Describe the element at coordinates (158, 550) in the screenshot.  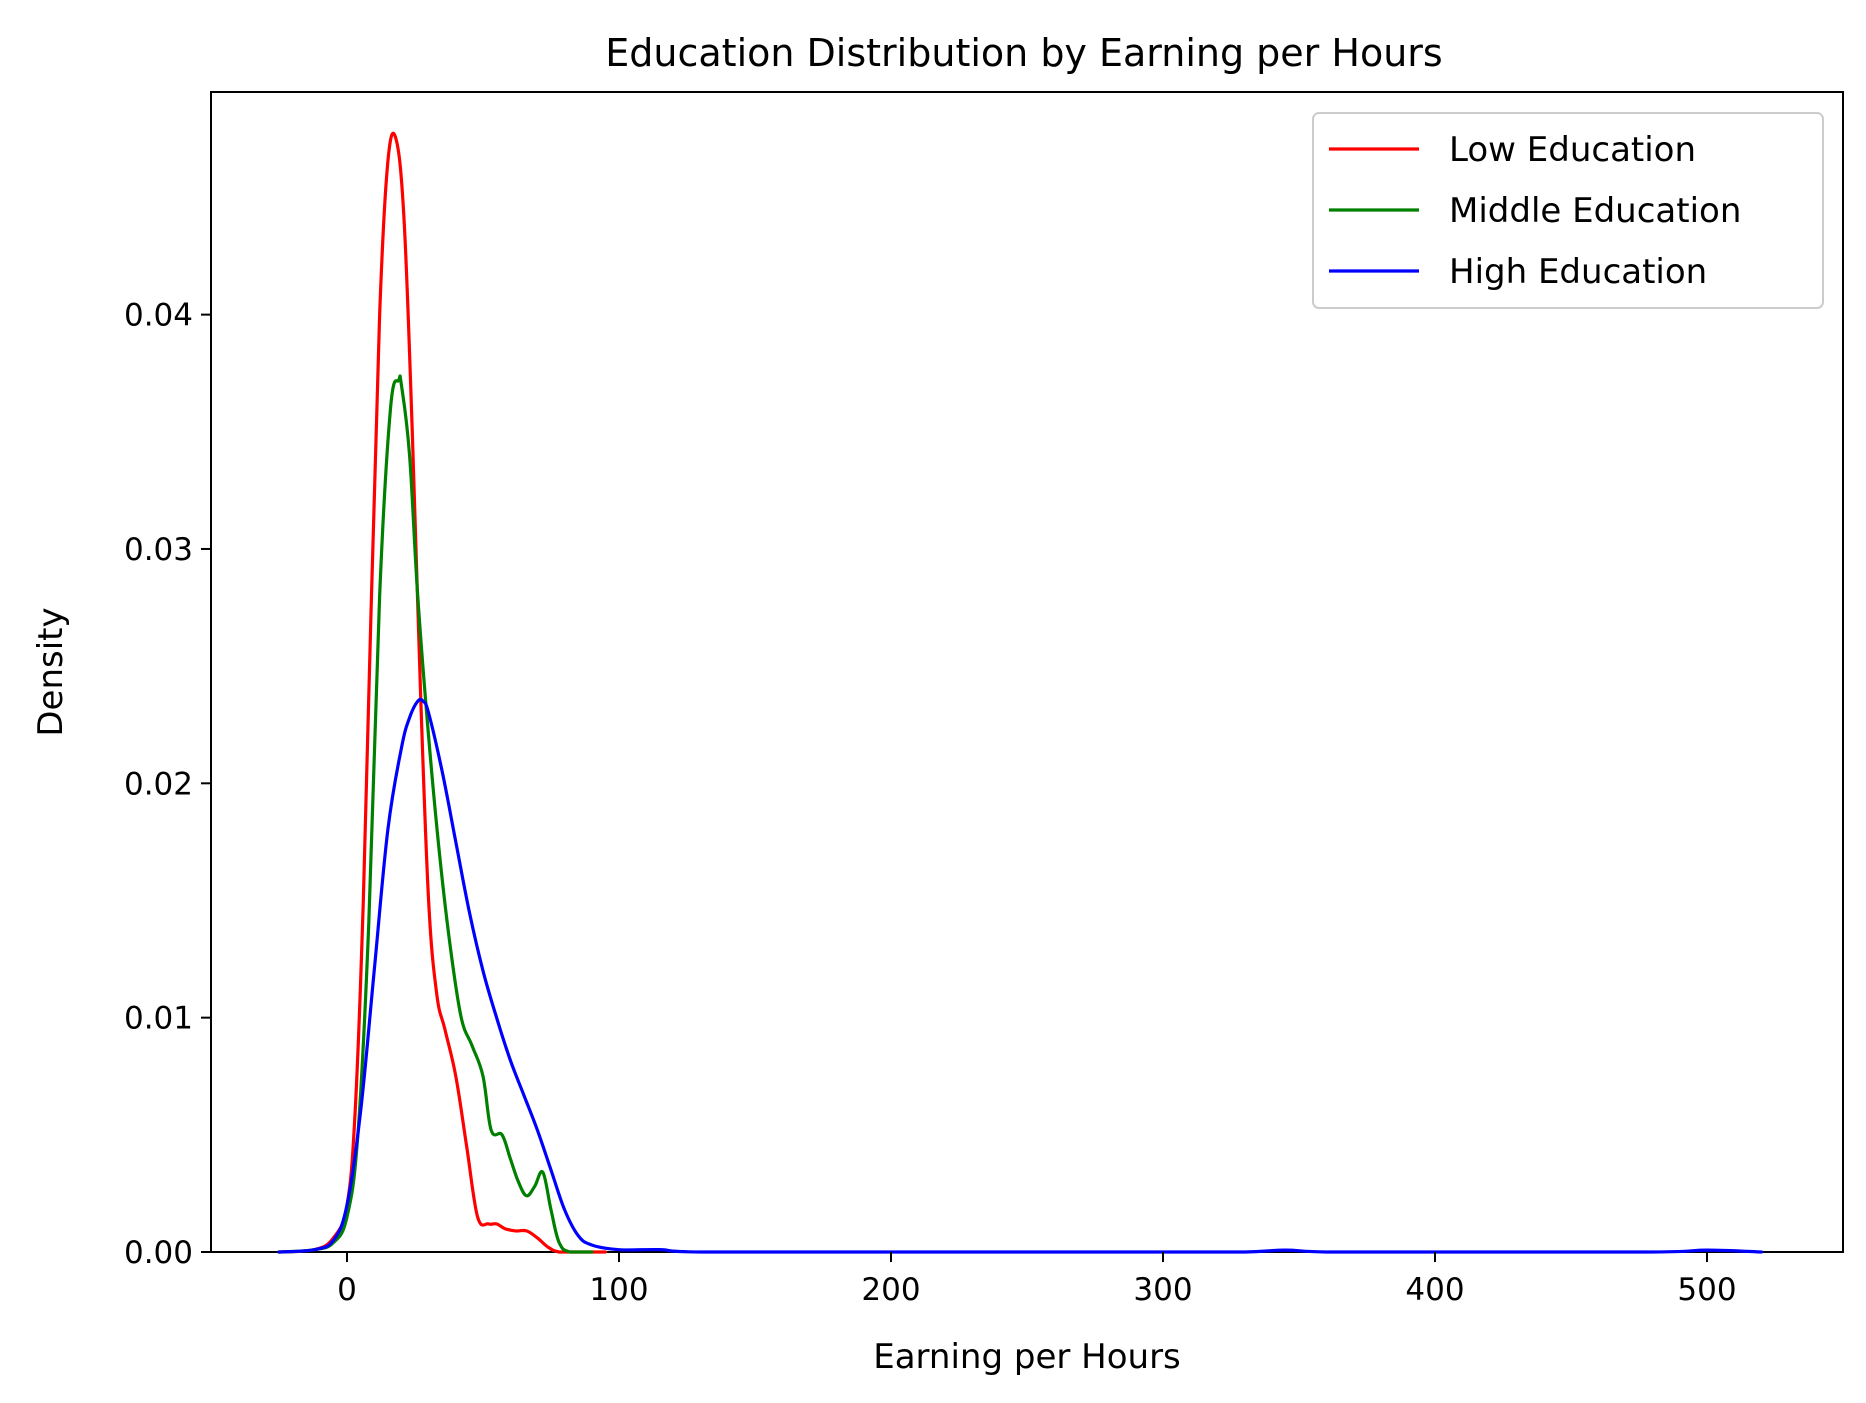
I see `y-tick-label: 0.03` at that location.